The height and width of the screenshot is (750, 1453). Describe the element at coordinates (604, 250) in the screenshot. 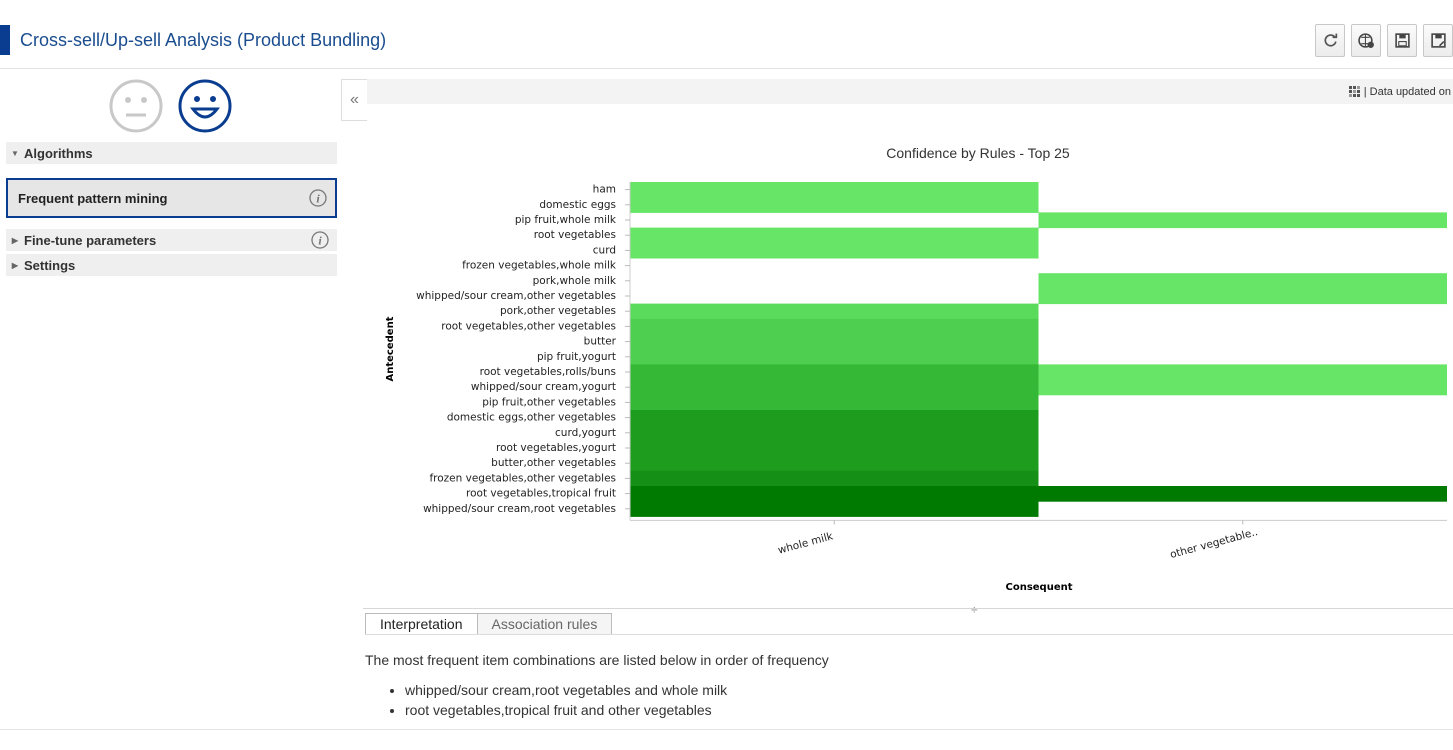

I see `y-tick-label: curd` at that location.